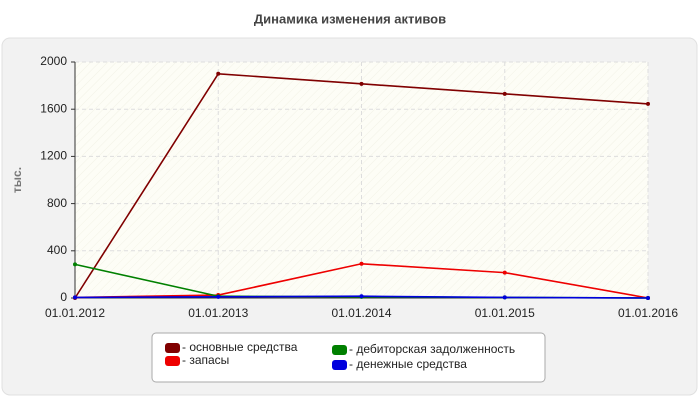  I want to click on y-tick-label: 0, so click(63, 297).